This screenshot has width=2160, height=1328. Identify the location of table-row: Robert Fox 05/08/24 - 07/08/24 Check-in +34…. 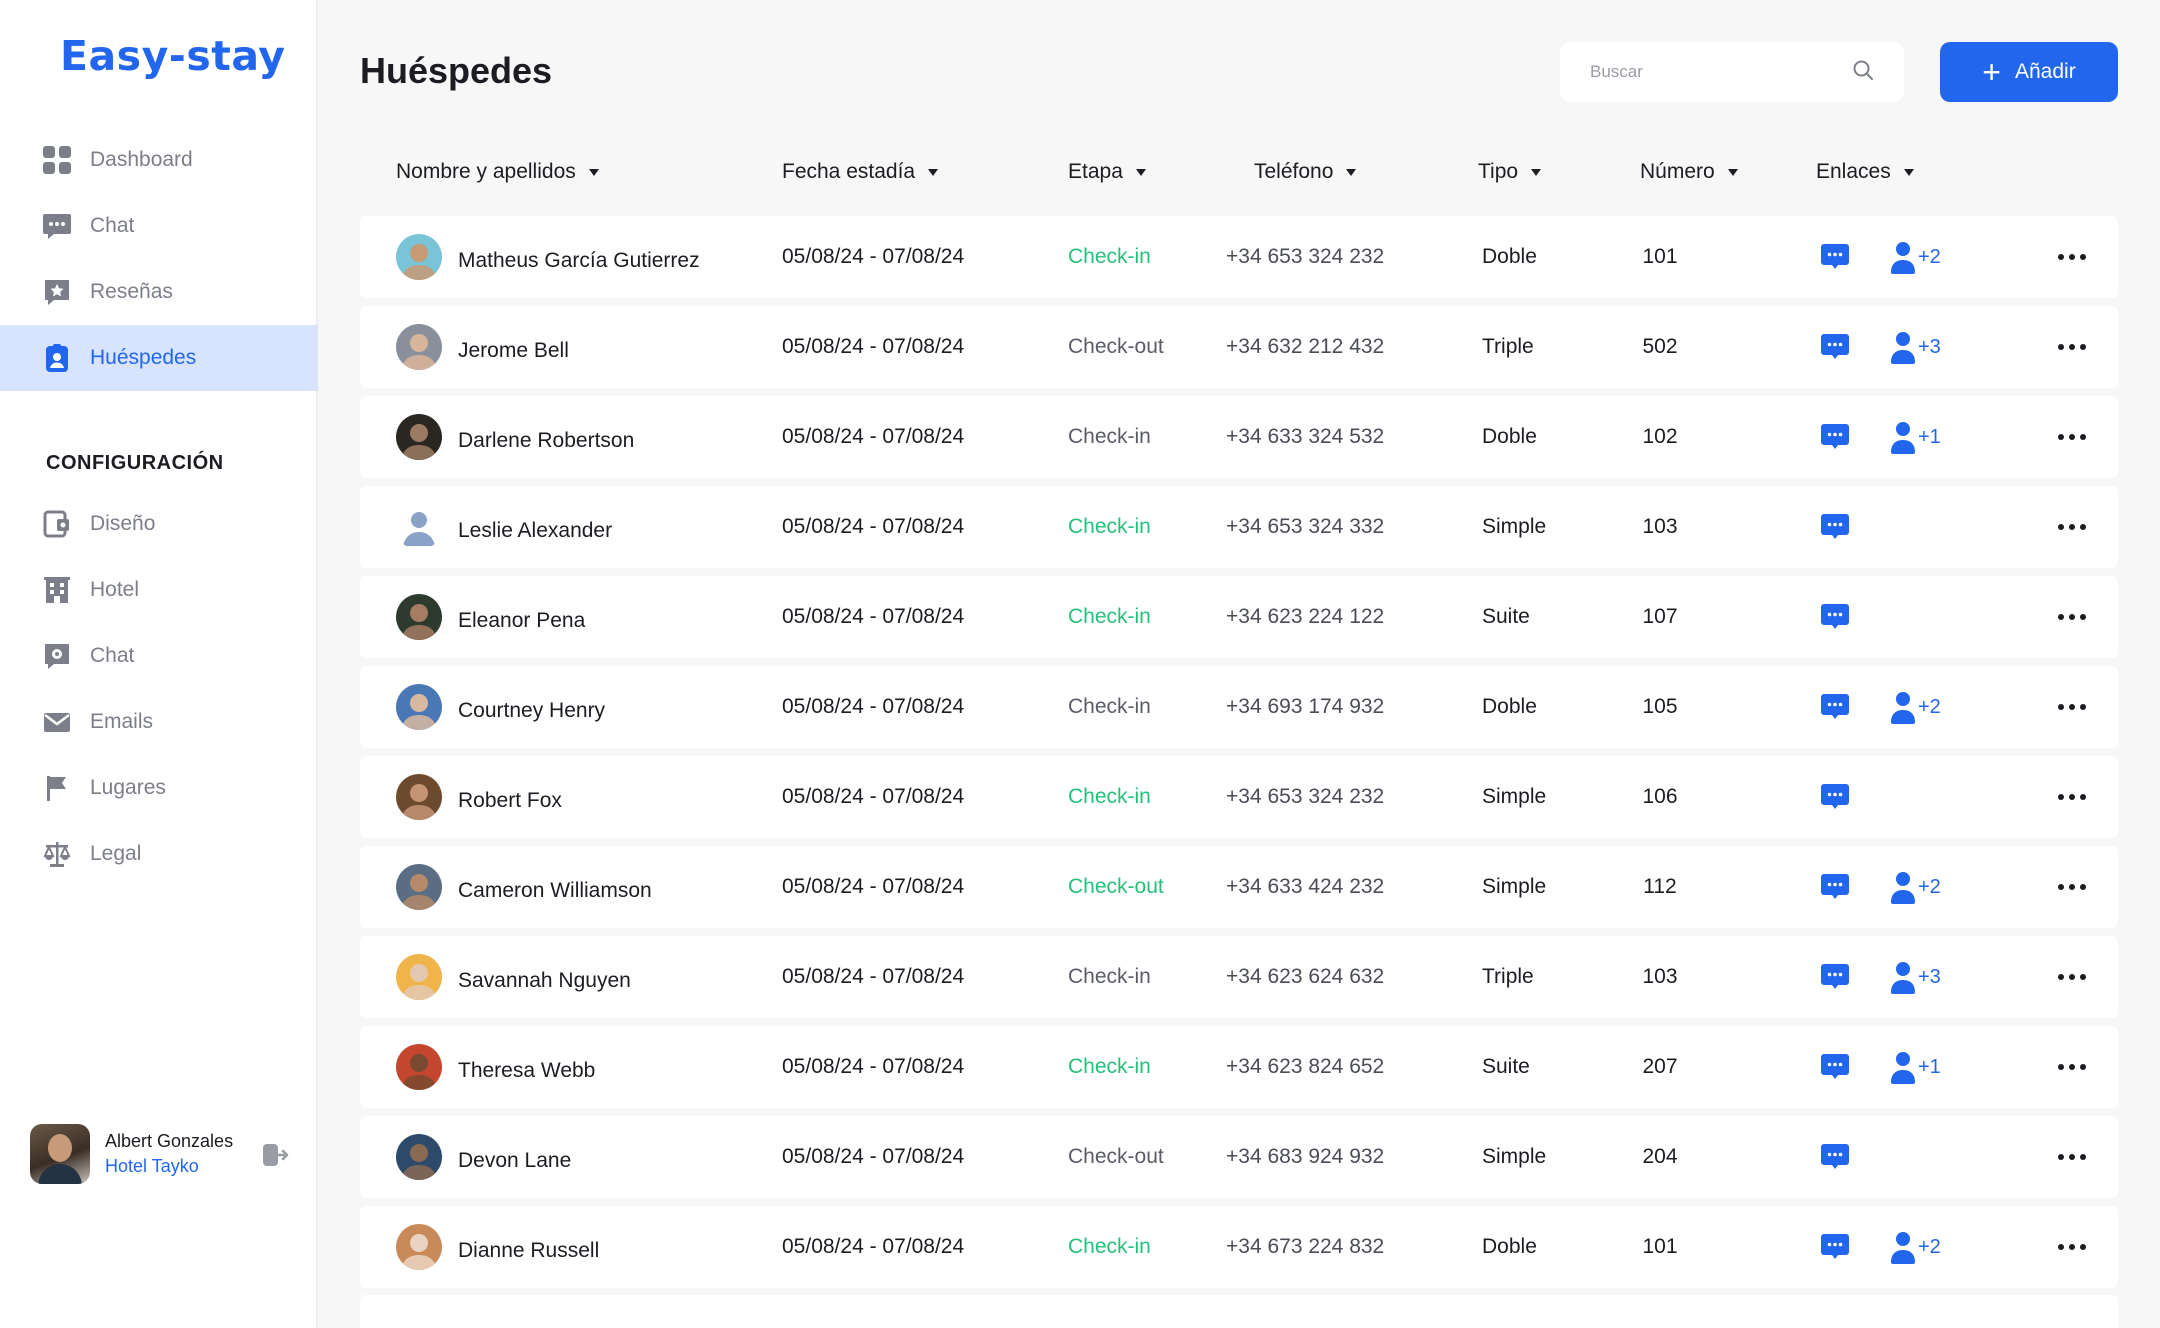
(1239, 797).